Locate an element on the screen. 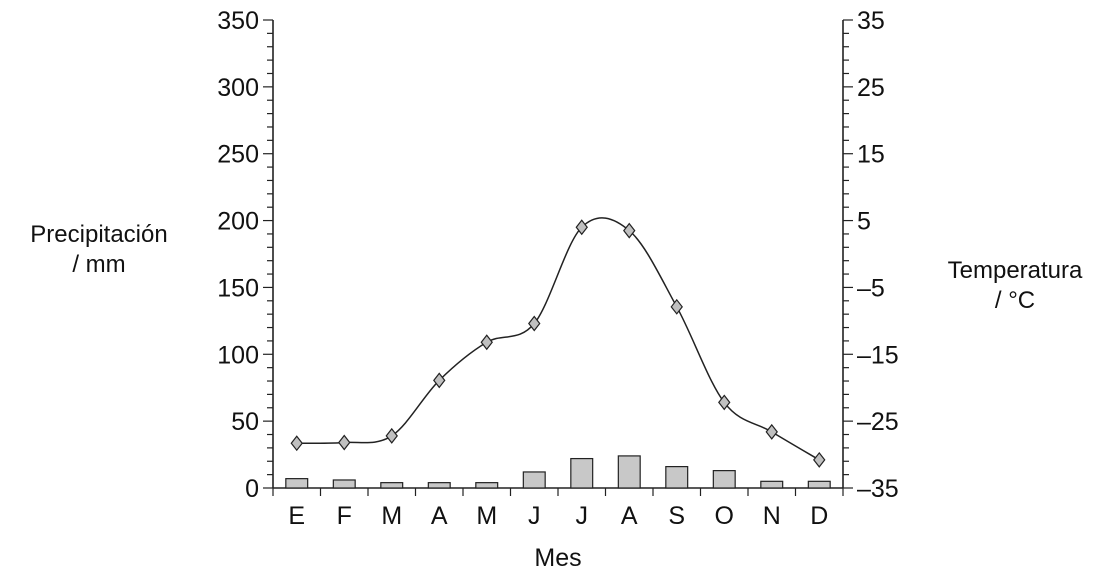 This screenshot has width=1109, height=574. left-axis-title-line2: / mm is located at coordinates (99, 264).